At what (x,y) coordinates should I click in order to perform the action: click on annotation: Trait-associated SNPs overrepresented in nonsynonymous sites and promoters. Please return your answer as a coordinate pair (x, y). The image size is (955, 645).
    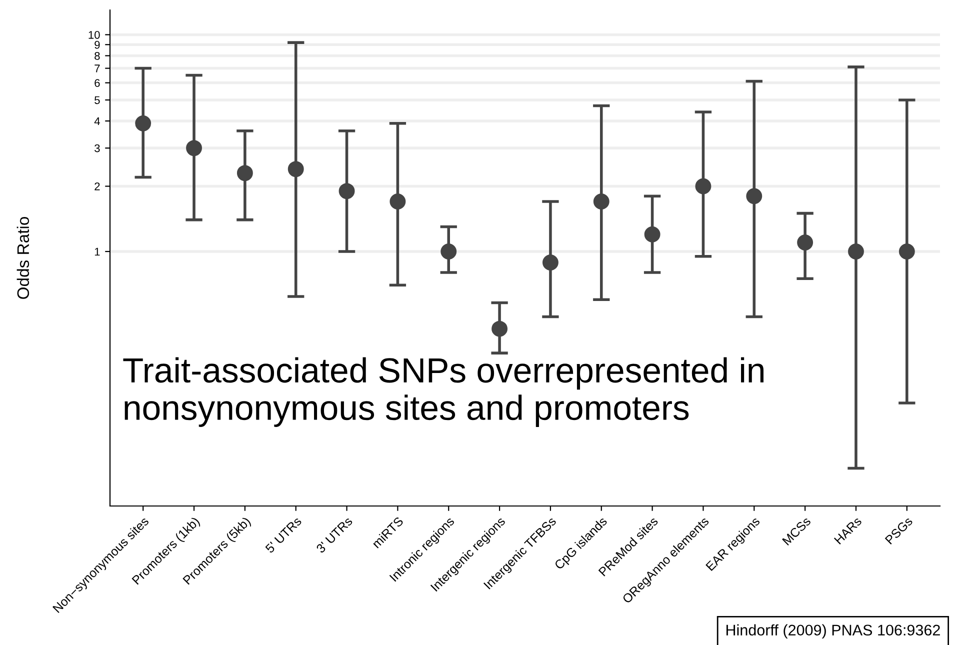
    Looking at the image, I should click on (443, 392).